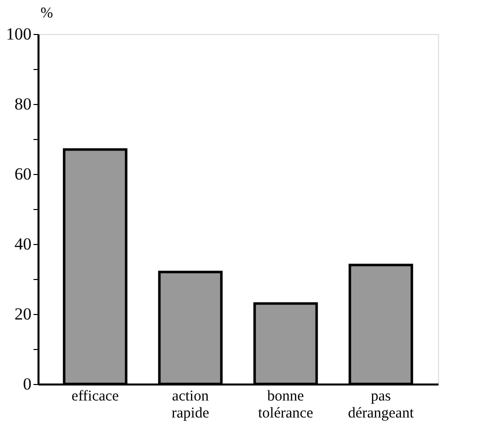 Image resolution: width=484 pixels, height=436 pixels. I want to click on x-tick-label: pas dérangeant, so click(381, 405).